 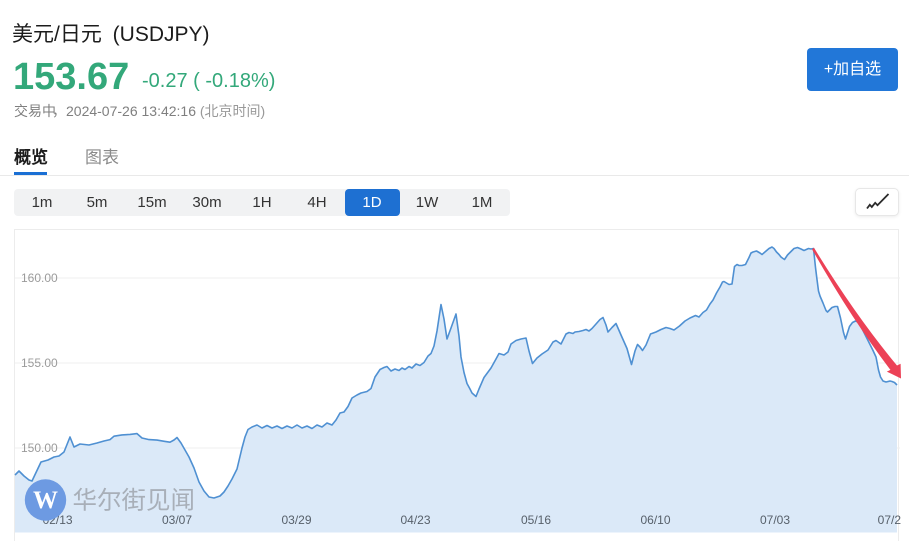 What do you see at coordinates (39, 448) in the screenshot?
I see `svg-text: 150.00` at bounding box center [39, 448].